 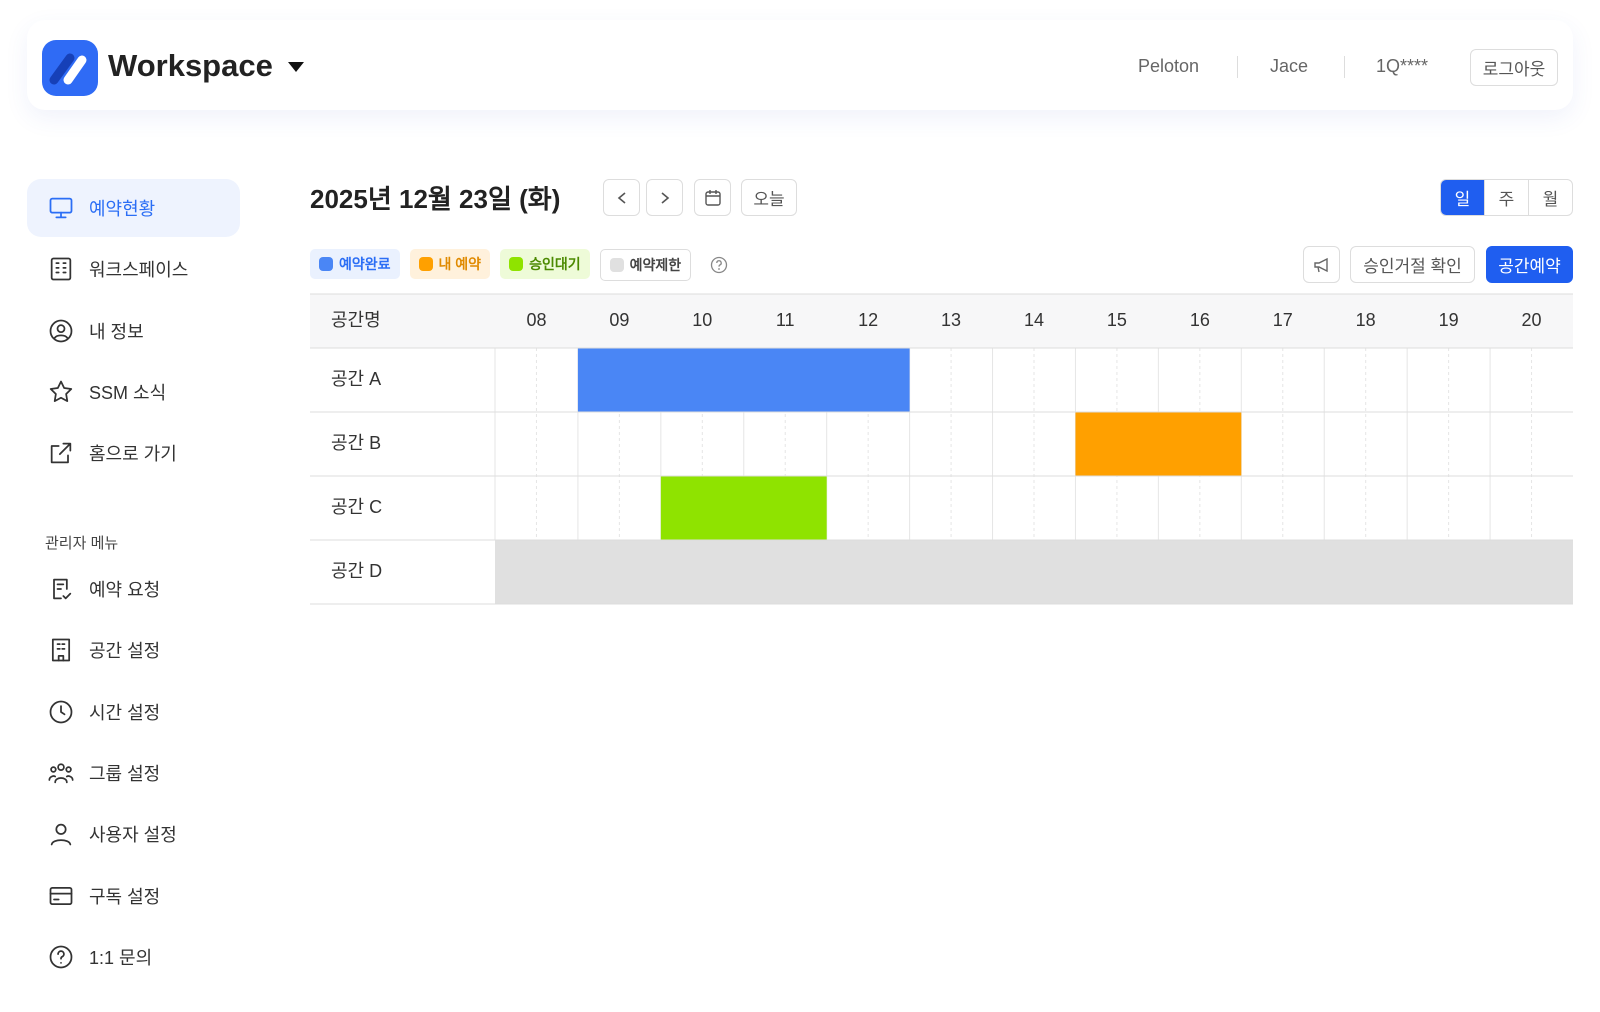 What do you see at coordinates (536, 320) in the screenshot?
I see `hour-label: 08` at bounding box center [536, 320].